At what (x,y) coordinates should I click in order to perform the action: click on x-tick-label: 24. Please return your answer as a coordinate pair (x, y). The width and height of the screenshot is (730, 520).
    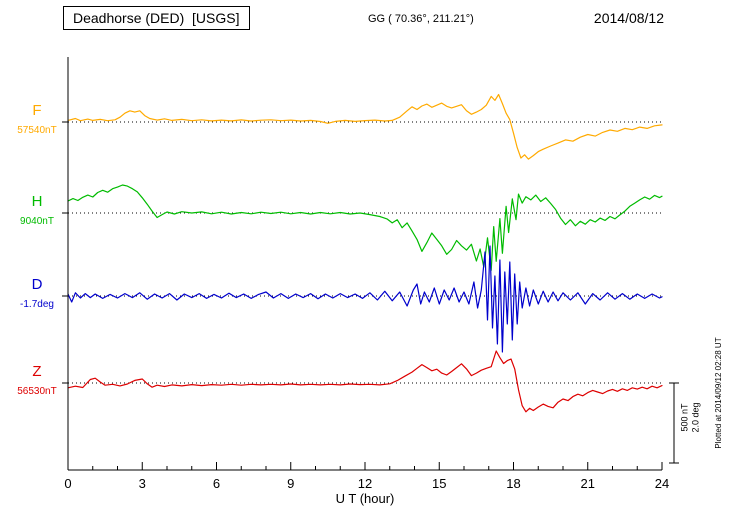
    Looking at the image, I should click on (662, 483).